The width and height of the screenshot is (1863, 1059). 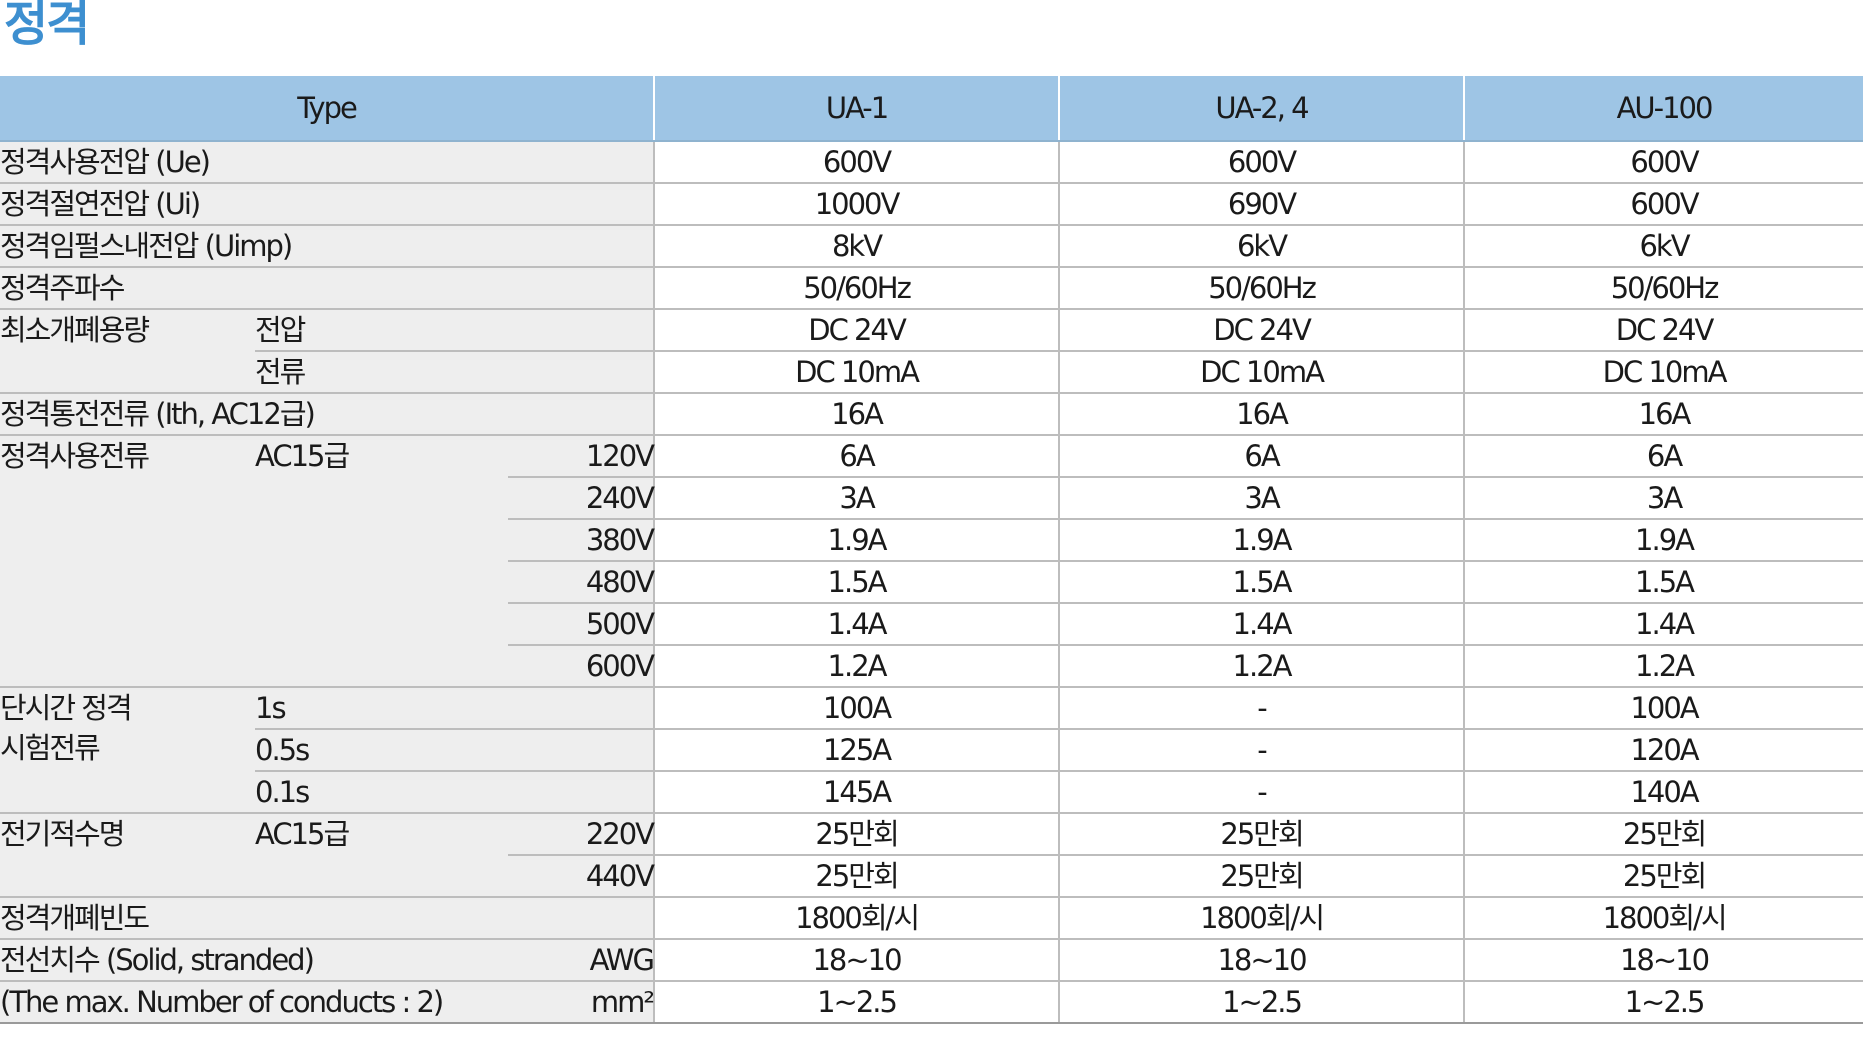 I want to click on row-label-ui: 정격절연전압 (Ui), so click(x=327, y=204).